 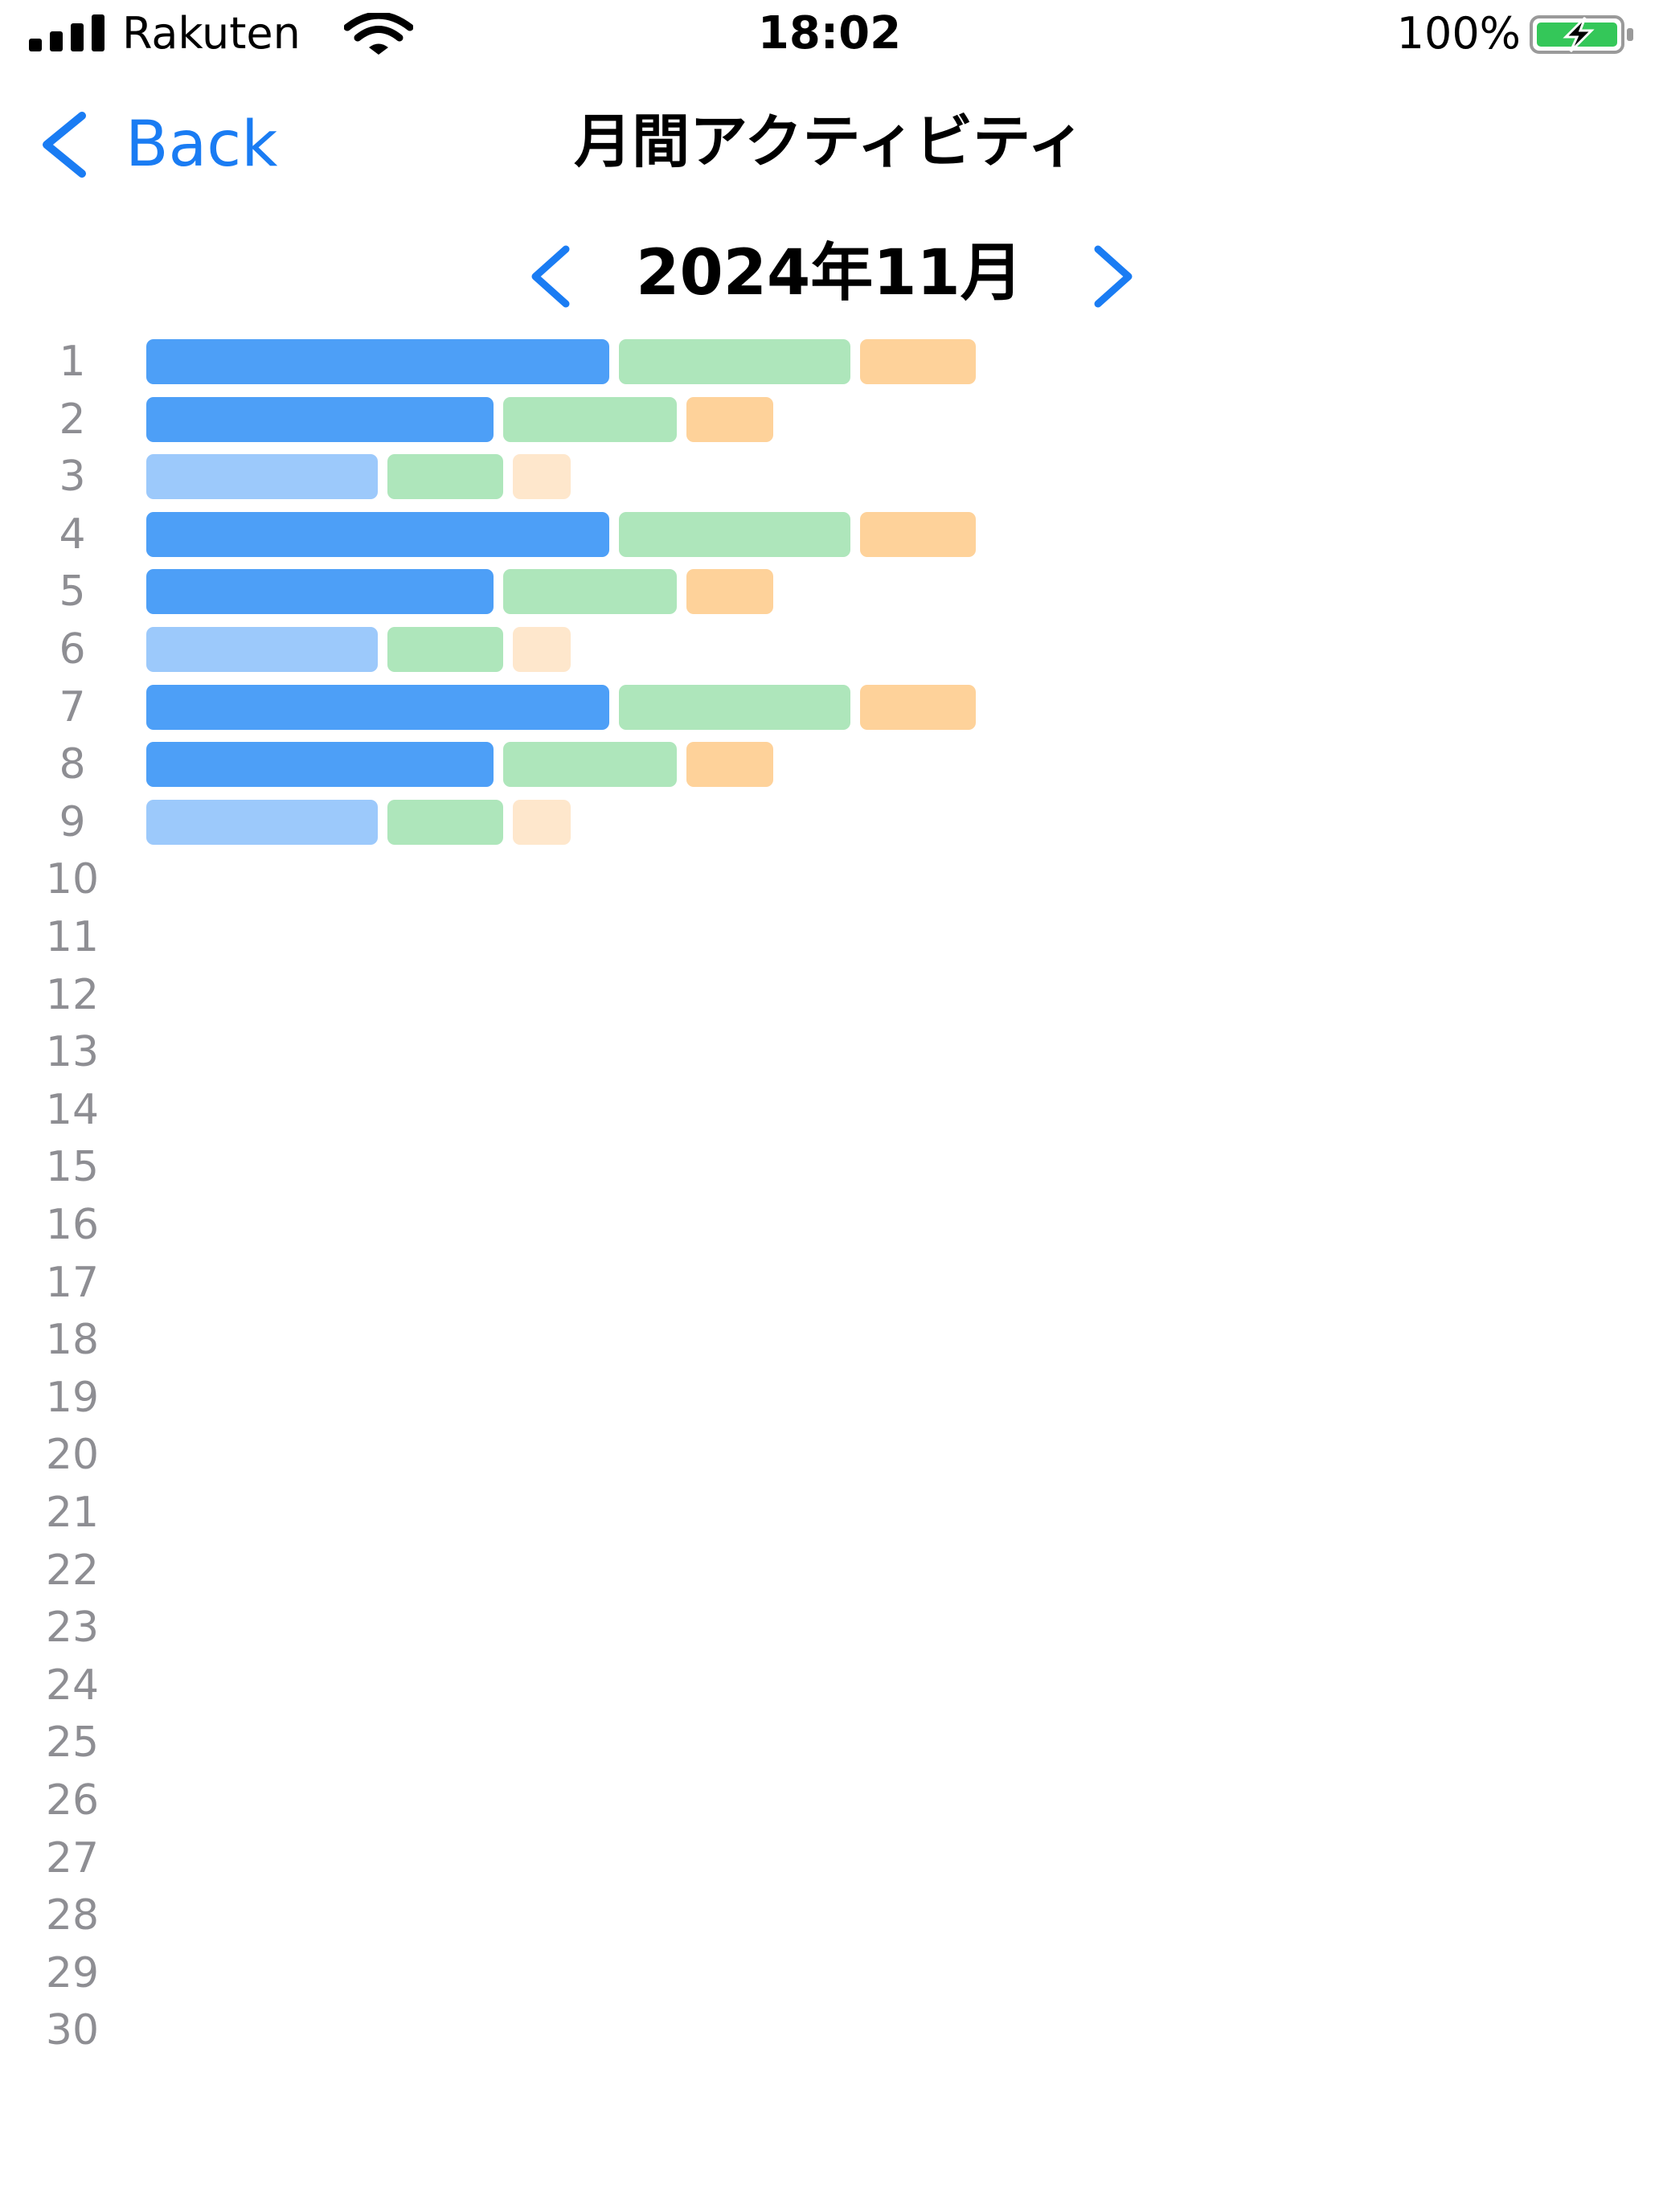 What do you see at coordinates (829, 1052) in the screenshot?
I see `day-row: 13` at bounding box center [829, 1052].